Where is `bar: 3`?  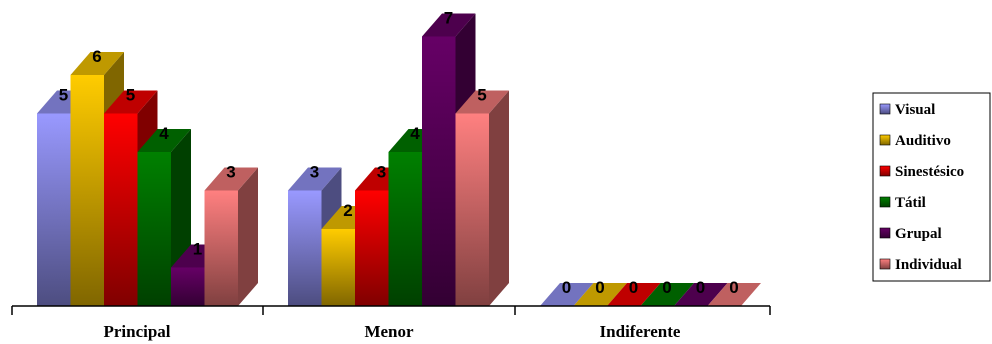 bar: 3 is located at coordinates (231, 234).